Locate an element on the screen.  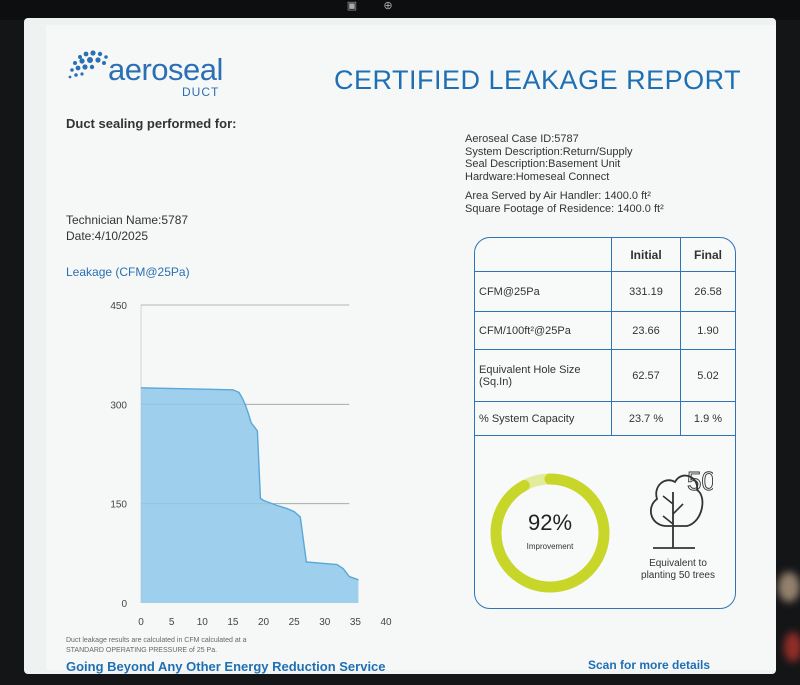
report-title: CERTIFIED LEAKAGE REPORT is located at coordinates (538, 80).